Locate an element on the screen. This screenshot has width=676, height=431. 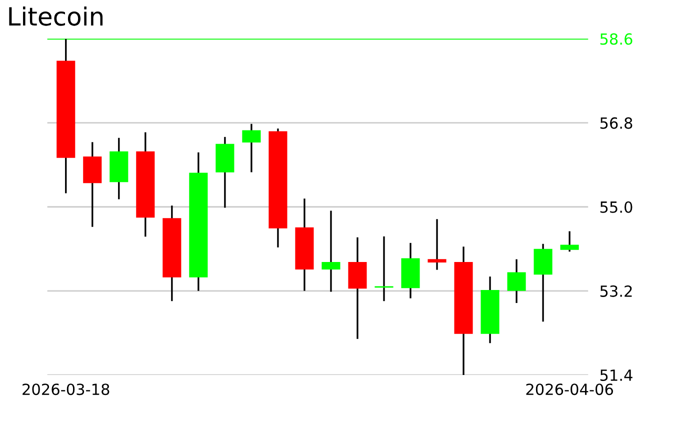
y-tick-label: 53.2 is located at coordinates (616, 291).